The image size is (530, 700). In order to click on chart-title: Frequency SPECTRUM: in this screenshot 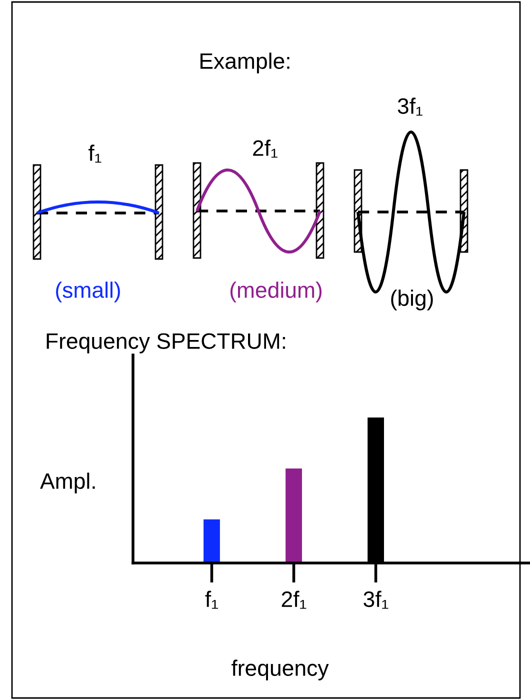, I will do `click(166, 343)`.